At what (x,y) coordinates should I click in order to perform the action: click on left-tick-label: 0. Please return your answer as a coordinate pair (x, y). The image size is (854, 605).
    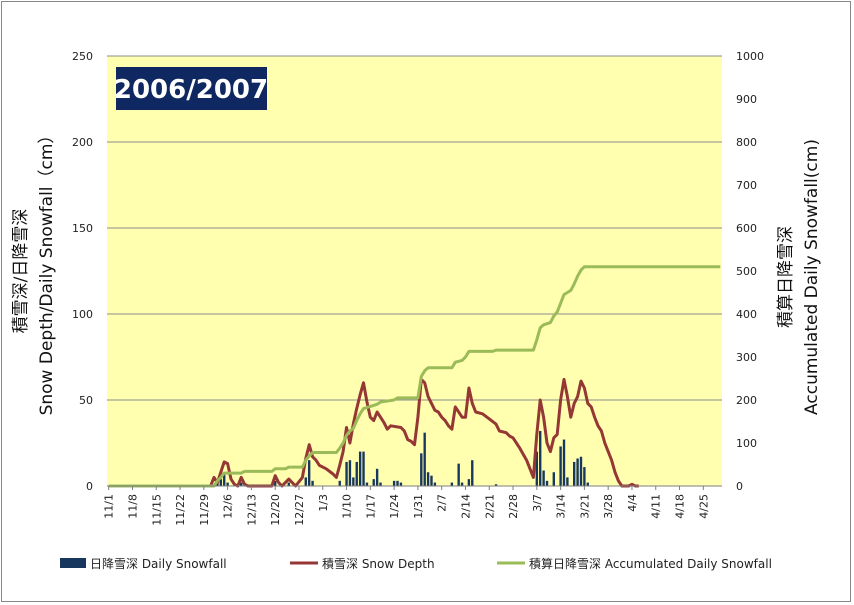
    Looking at the image, I should click on (89, 486).